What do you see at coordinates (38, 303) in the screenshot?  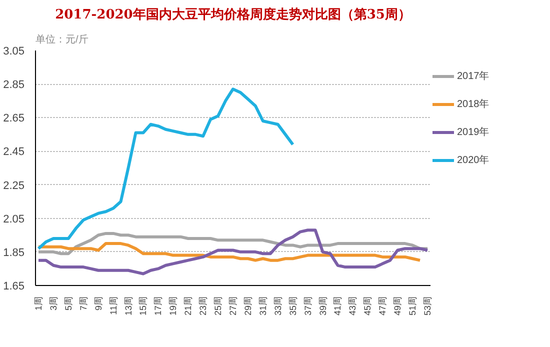 I see `x-tick-label: 1周` at bounding box center [38, 303].